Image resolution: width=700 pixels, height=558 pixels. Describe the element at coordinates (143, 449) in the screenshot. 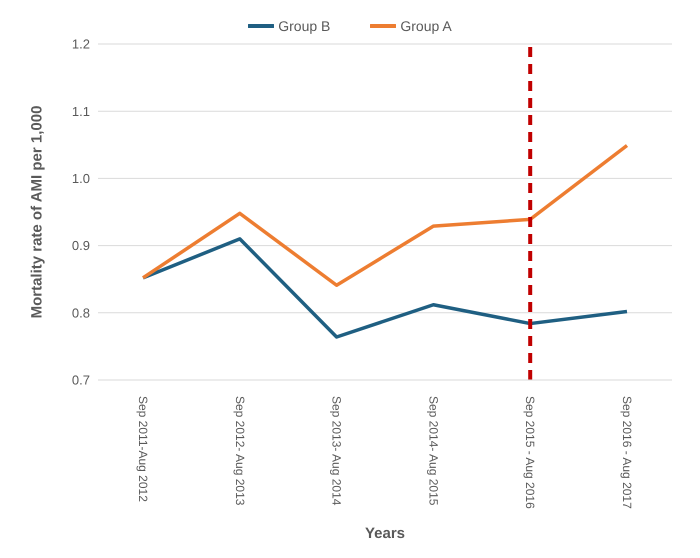

I see `x-tick-label: Sep 2011-Aug 2012` at that location.